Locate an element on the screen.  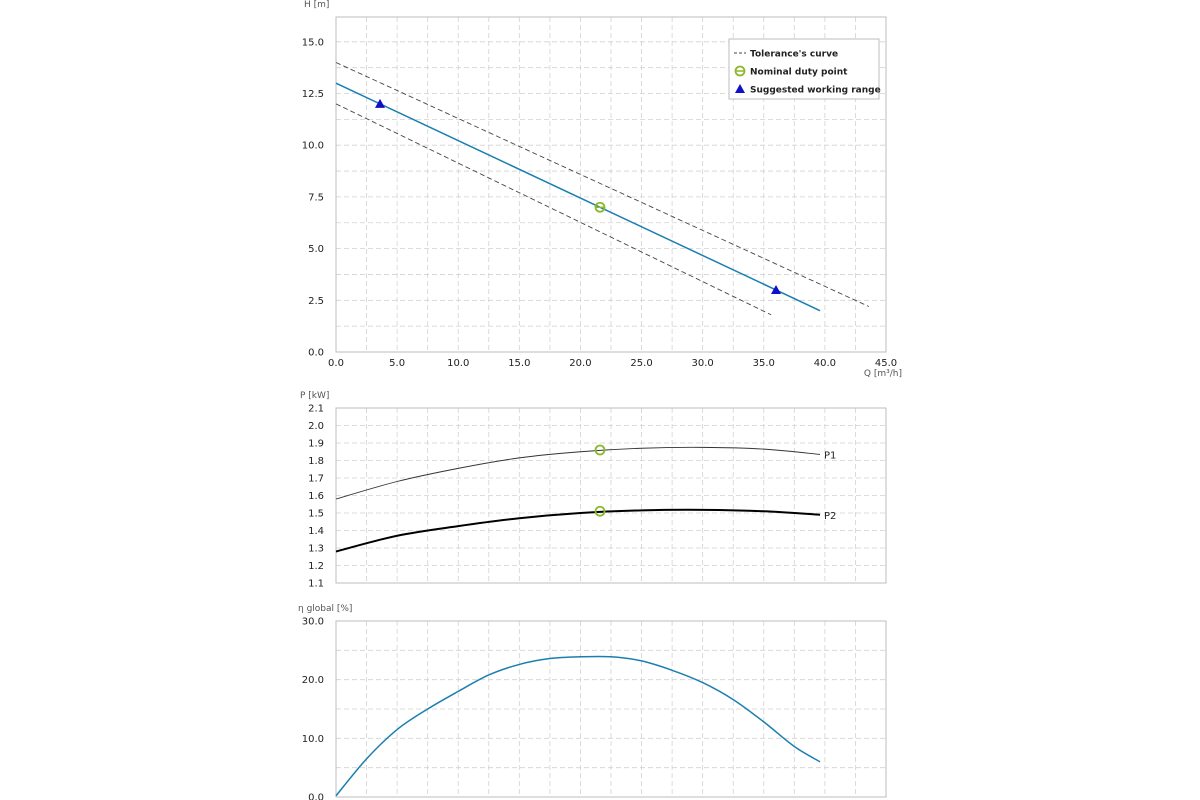
x-axis-label: Q [m³/h] is located at coordinates (883, 374).